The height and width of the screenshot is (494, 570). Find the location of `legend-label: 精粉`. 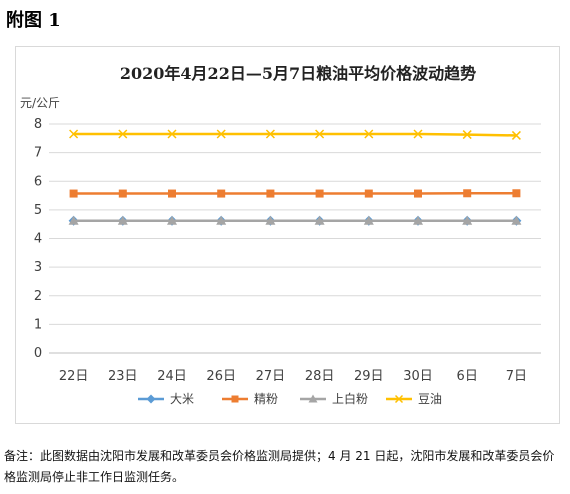

legend-label: 精粉 is located at coordinates (266, 399).